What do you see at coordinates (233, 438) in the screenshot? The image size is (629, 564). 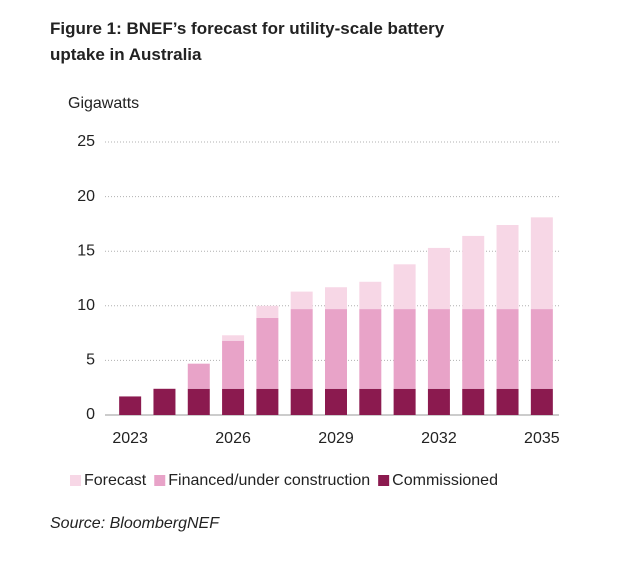 I see `x-tick-label: 2026` at bounding box center [233, 438].